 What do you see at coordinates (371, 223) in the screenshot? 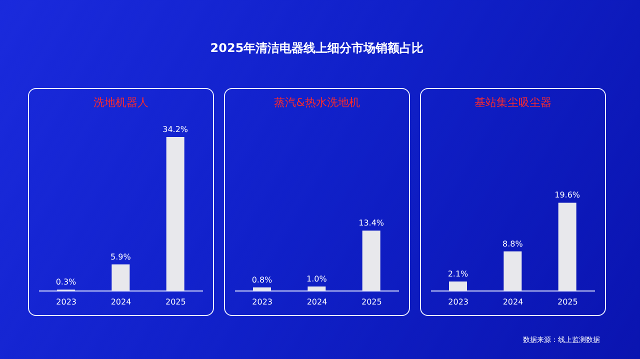
I see `data-label: 13.4%` at bounding box center [371, 223].